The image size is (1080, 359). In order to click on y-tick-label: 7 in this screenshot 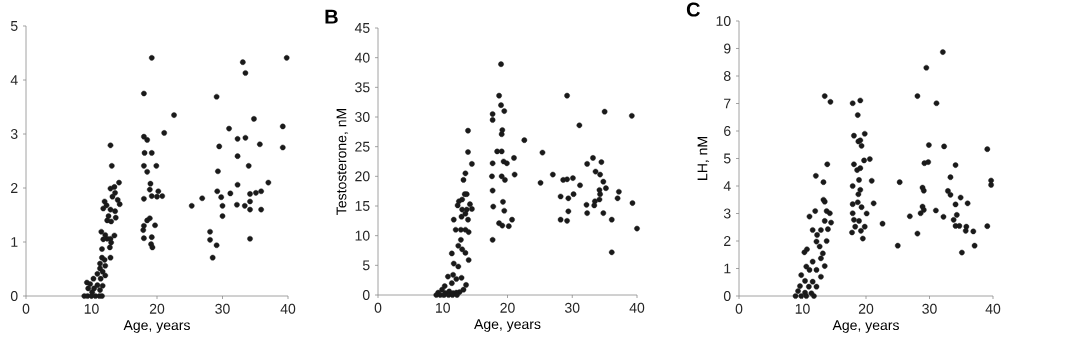, I will do `click(727, 103)`.